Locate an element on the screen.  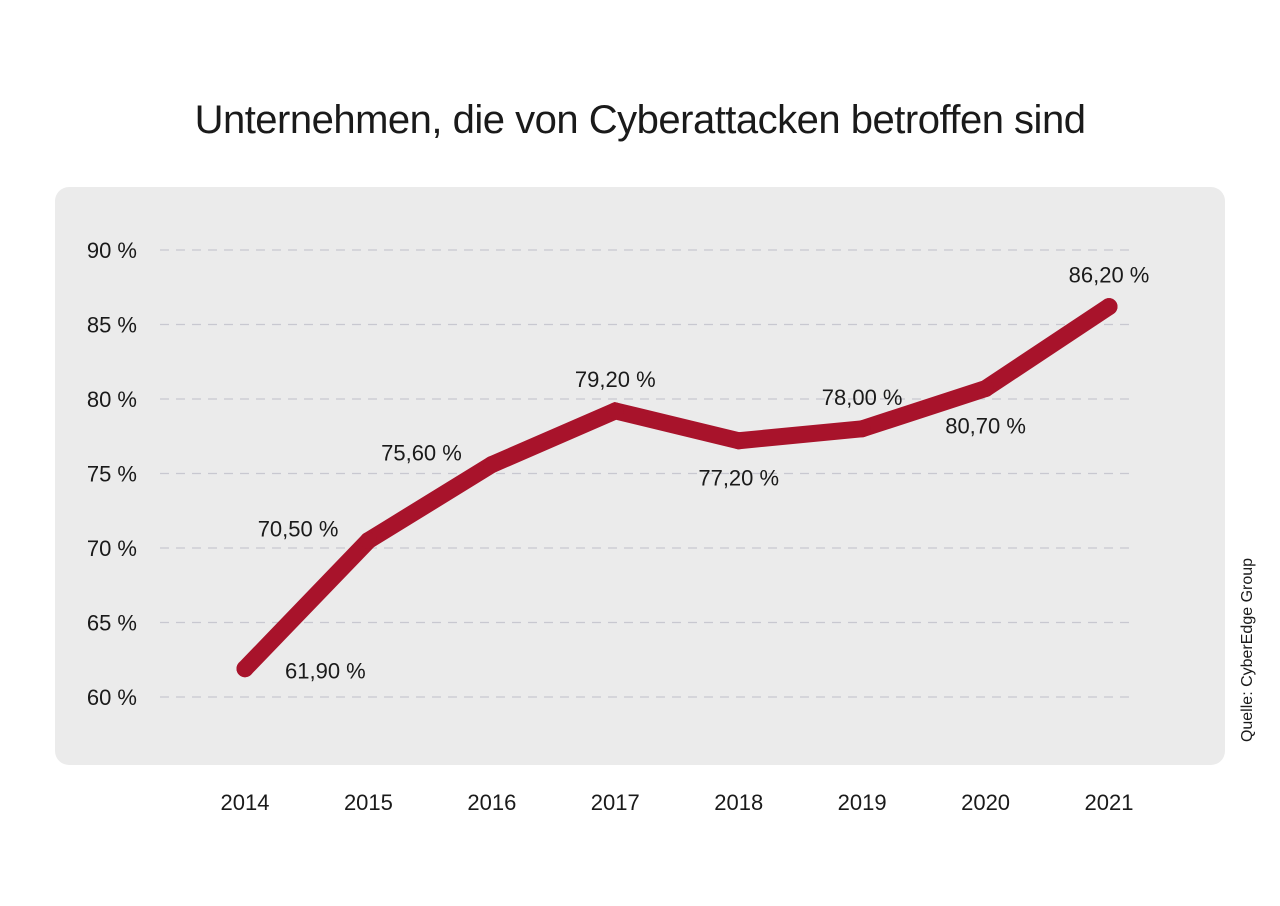
data-label: 79,20 % is located at coordinates (615, 379).